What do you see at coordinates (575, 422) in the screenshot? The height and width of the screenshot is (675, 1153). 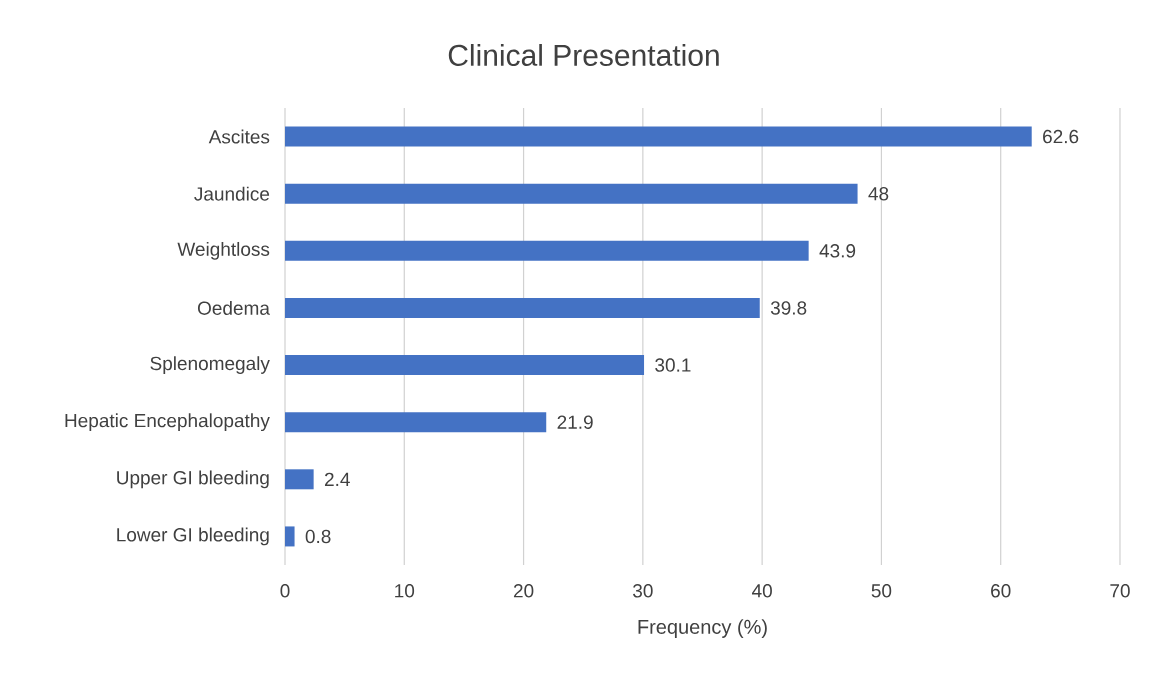 I see `data-label: 21.9` at bounding box center [575, 422].